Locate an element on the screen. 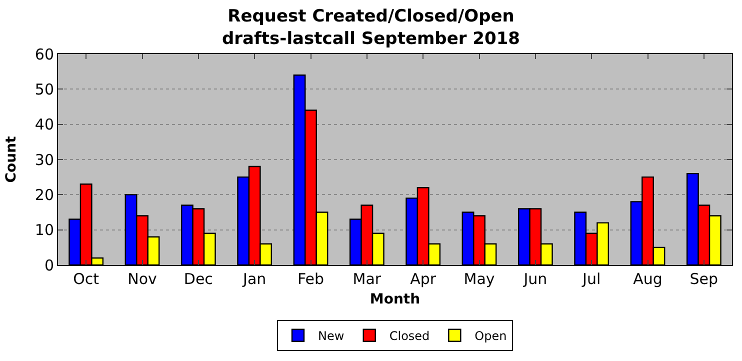  x-axis-title: Month is located at coordinates (395, 299).